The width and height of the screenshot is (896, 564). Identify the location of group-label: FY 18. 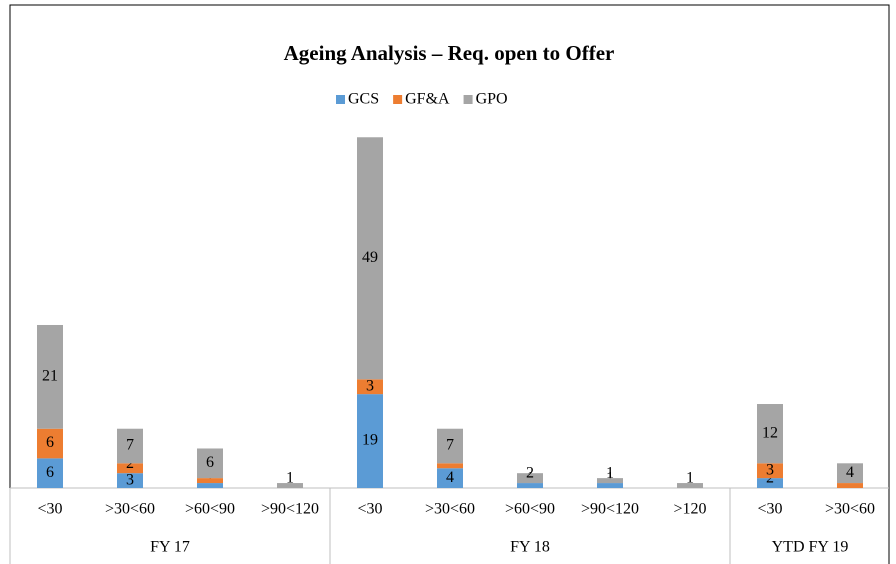
(530, 547).